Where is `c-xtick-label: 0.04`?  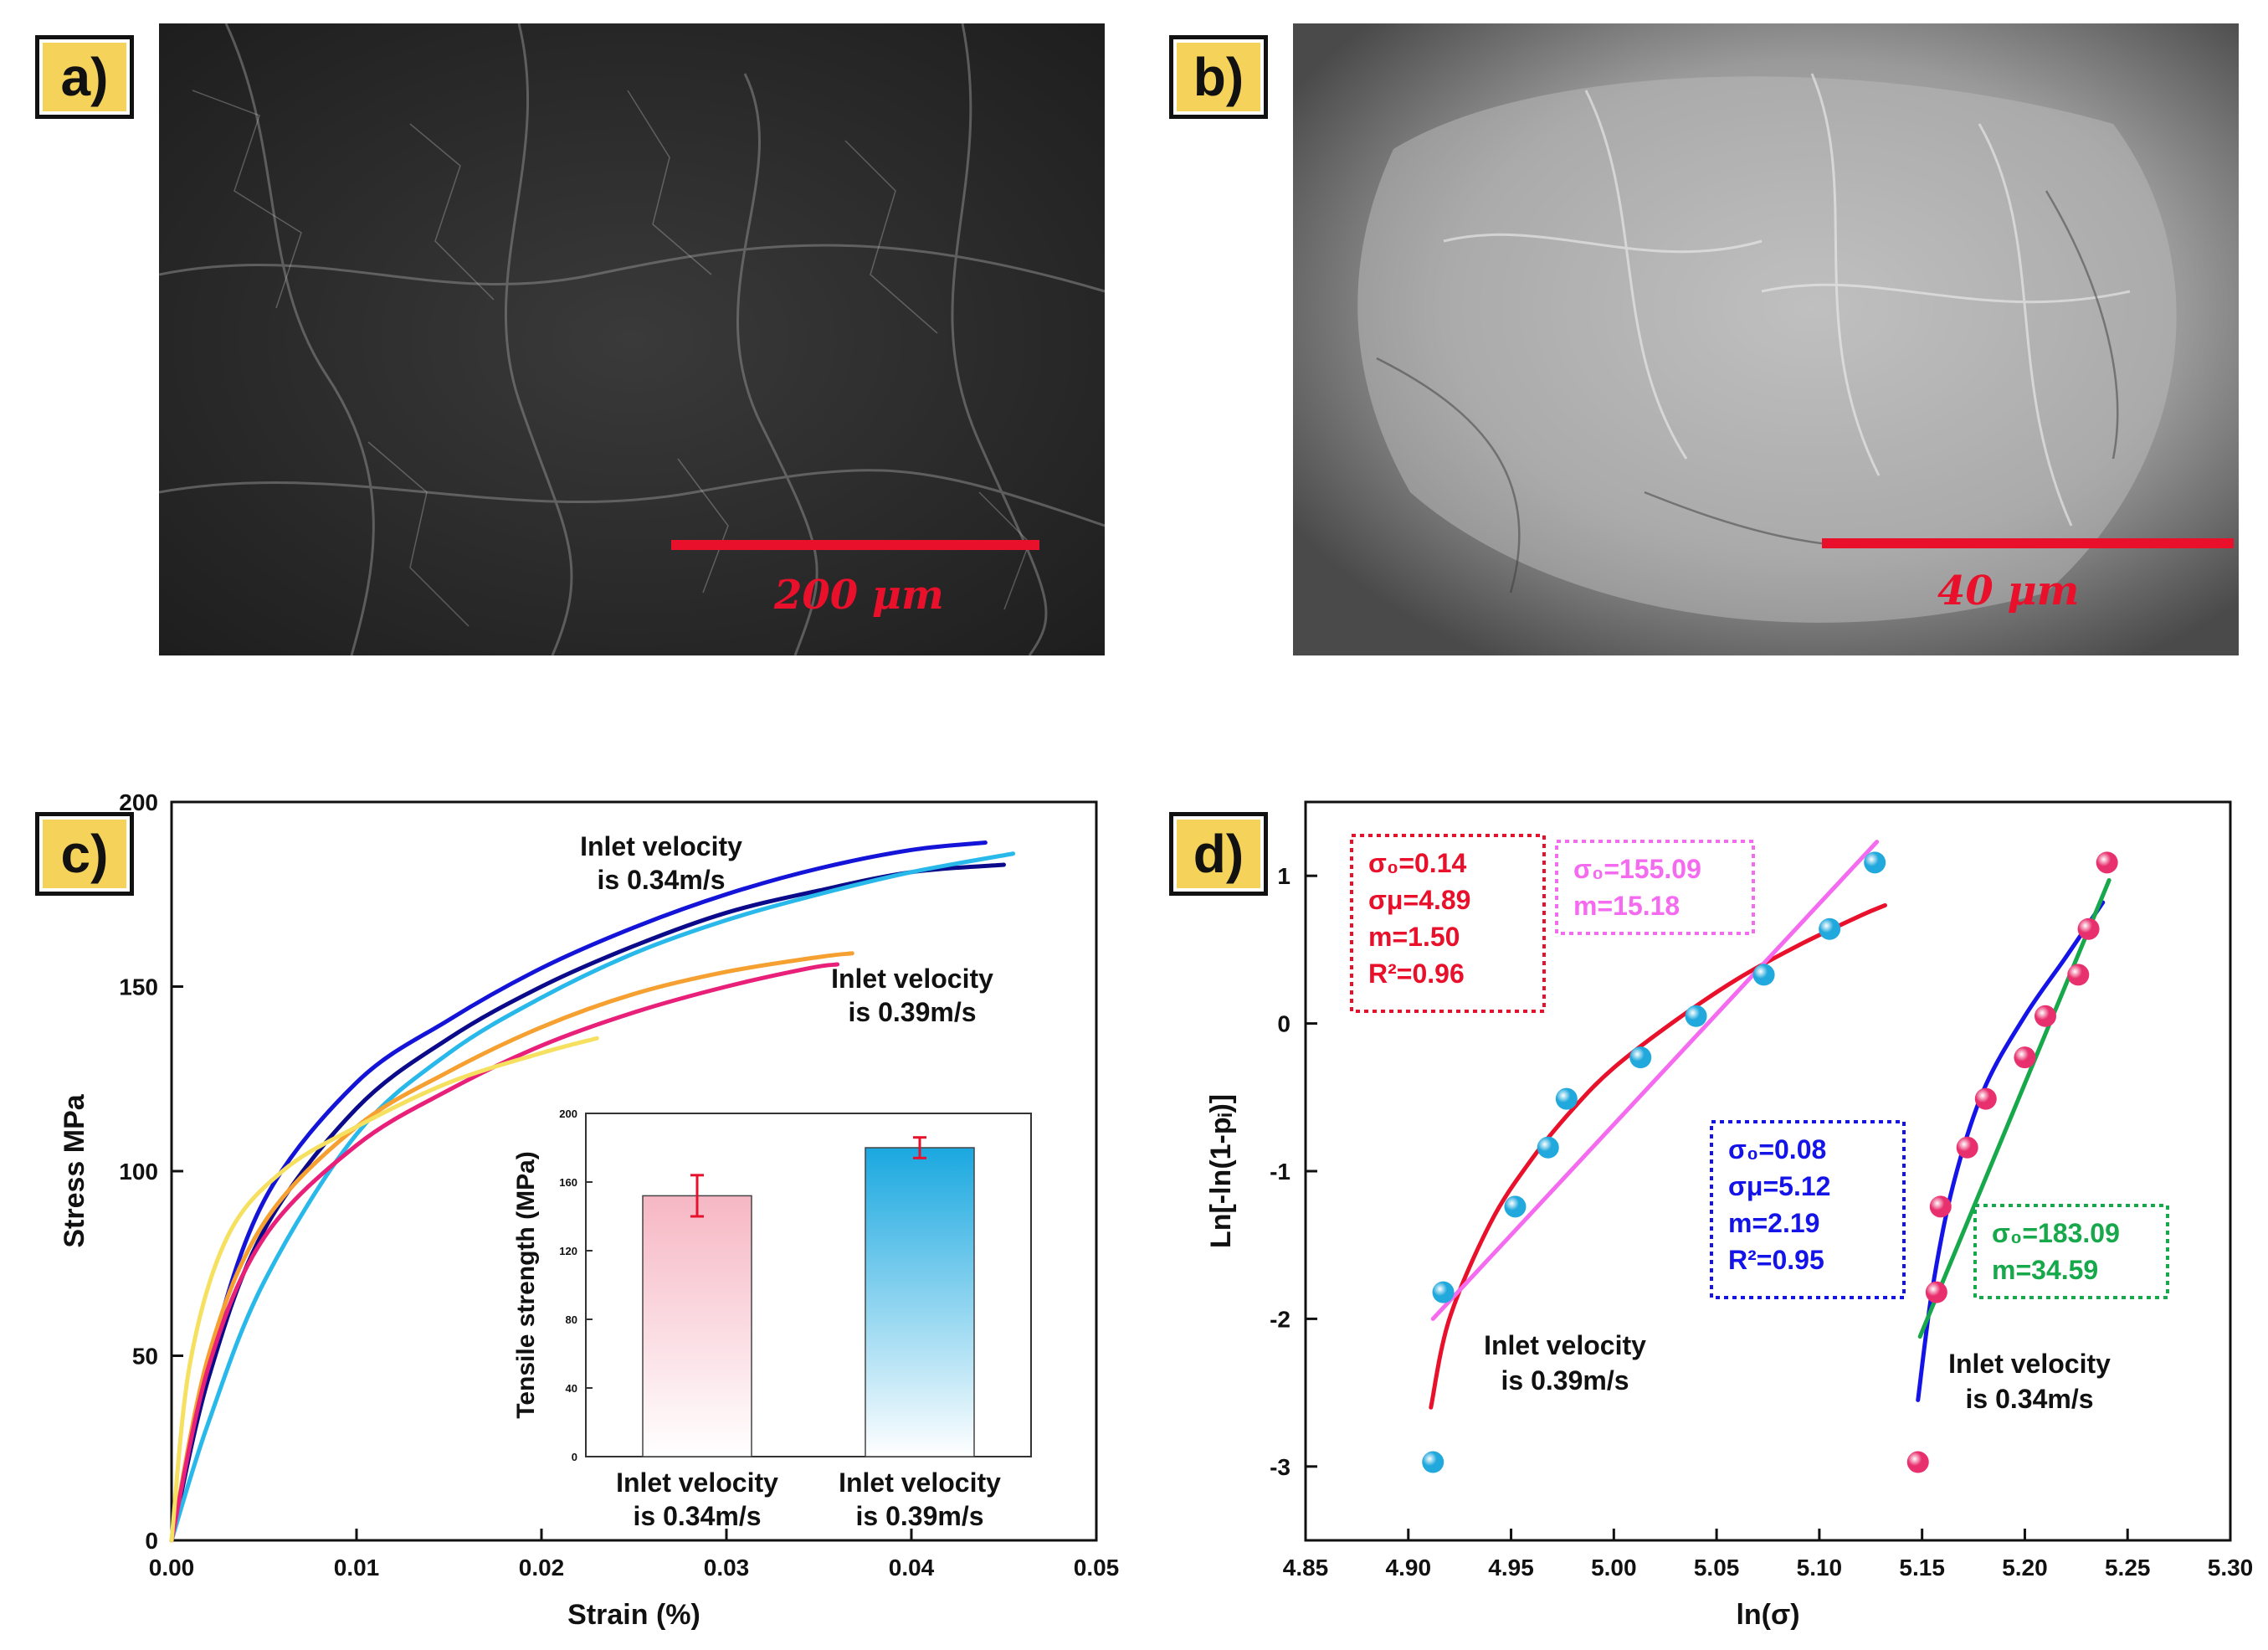
c-xtick-label: 0.04 is located at coordinates (912, 1568).